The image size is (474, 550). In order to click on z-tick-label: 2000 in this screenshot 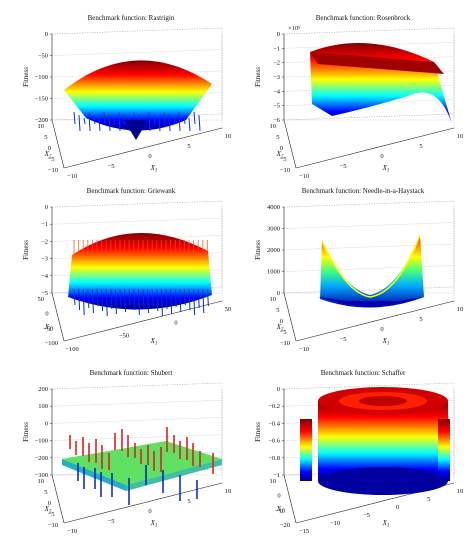, I will do `click(273, 250)`.